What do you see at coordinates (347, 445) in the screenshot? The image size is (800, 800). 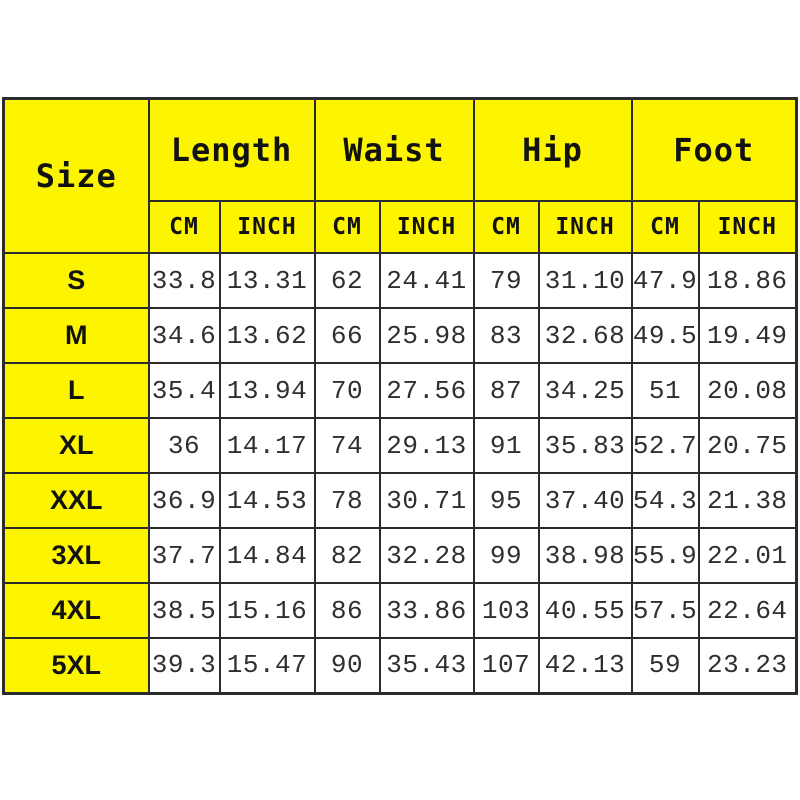 I see `cell-waist-cm: 74` at bounding box center [347, 445].